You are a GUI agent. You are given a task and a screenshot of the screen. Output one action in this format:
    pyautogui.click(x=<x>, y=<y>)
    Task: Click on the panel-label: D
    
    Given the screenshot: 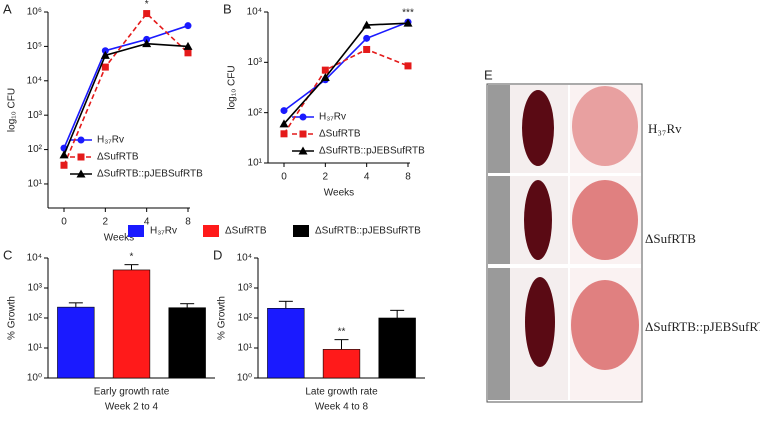 What is the action you would take?
    pyautogui.click(x=217, y=254)
    